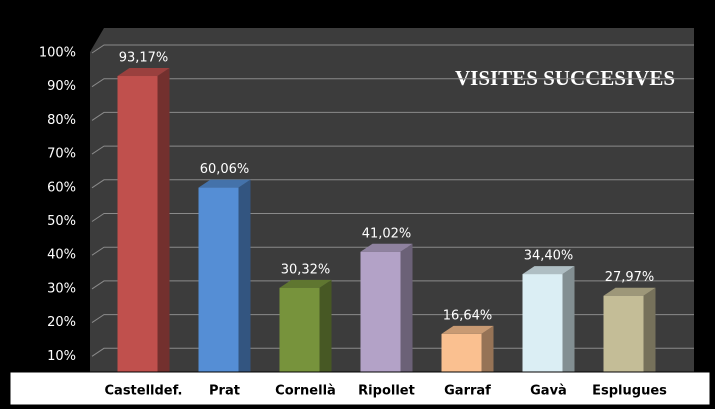  Describe the element at coordinates (57, 53) in the screenshot. I see `y-tick-label: 100%` at that location.